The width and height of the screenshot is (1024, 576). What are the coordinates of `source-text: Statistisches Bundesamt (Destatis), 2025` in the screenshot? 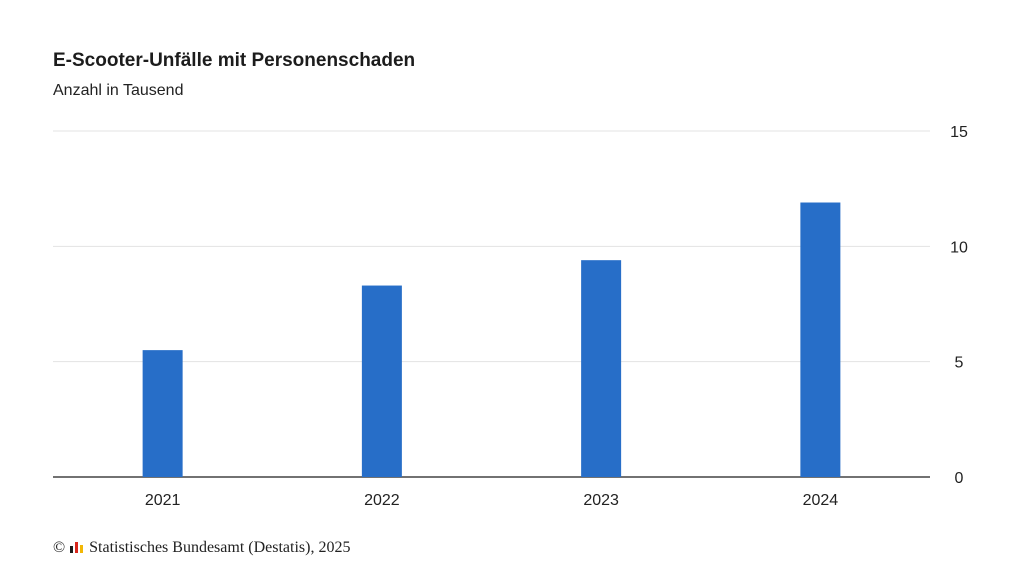 It's located at (220, 547).